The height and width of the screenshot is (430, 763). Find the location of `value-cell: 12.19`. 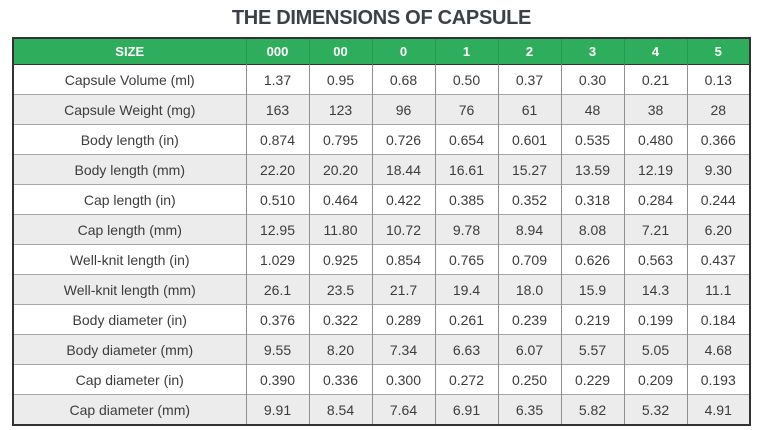

value-cell: 12.19 is located at coordinates (655, 169).